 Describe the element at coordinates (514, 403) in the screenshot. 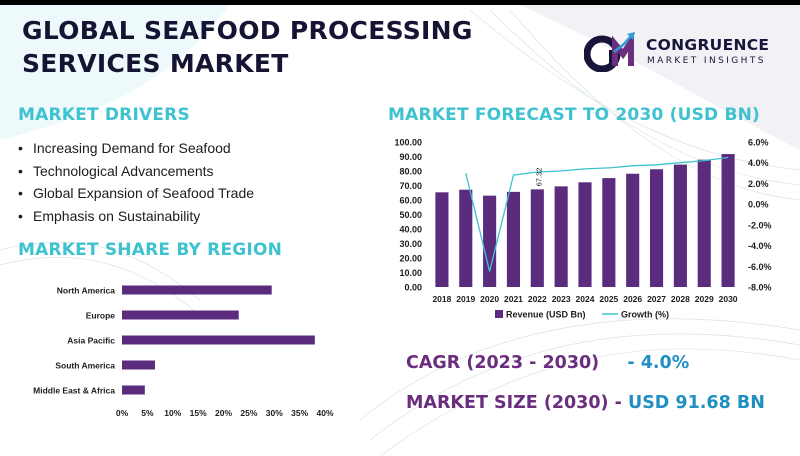

I see `market-size-label: MARKET SIZE (2030) -` at that location.